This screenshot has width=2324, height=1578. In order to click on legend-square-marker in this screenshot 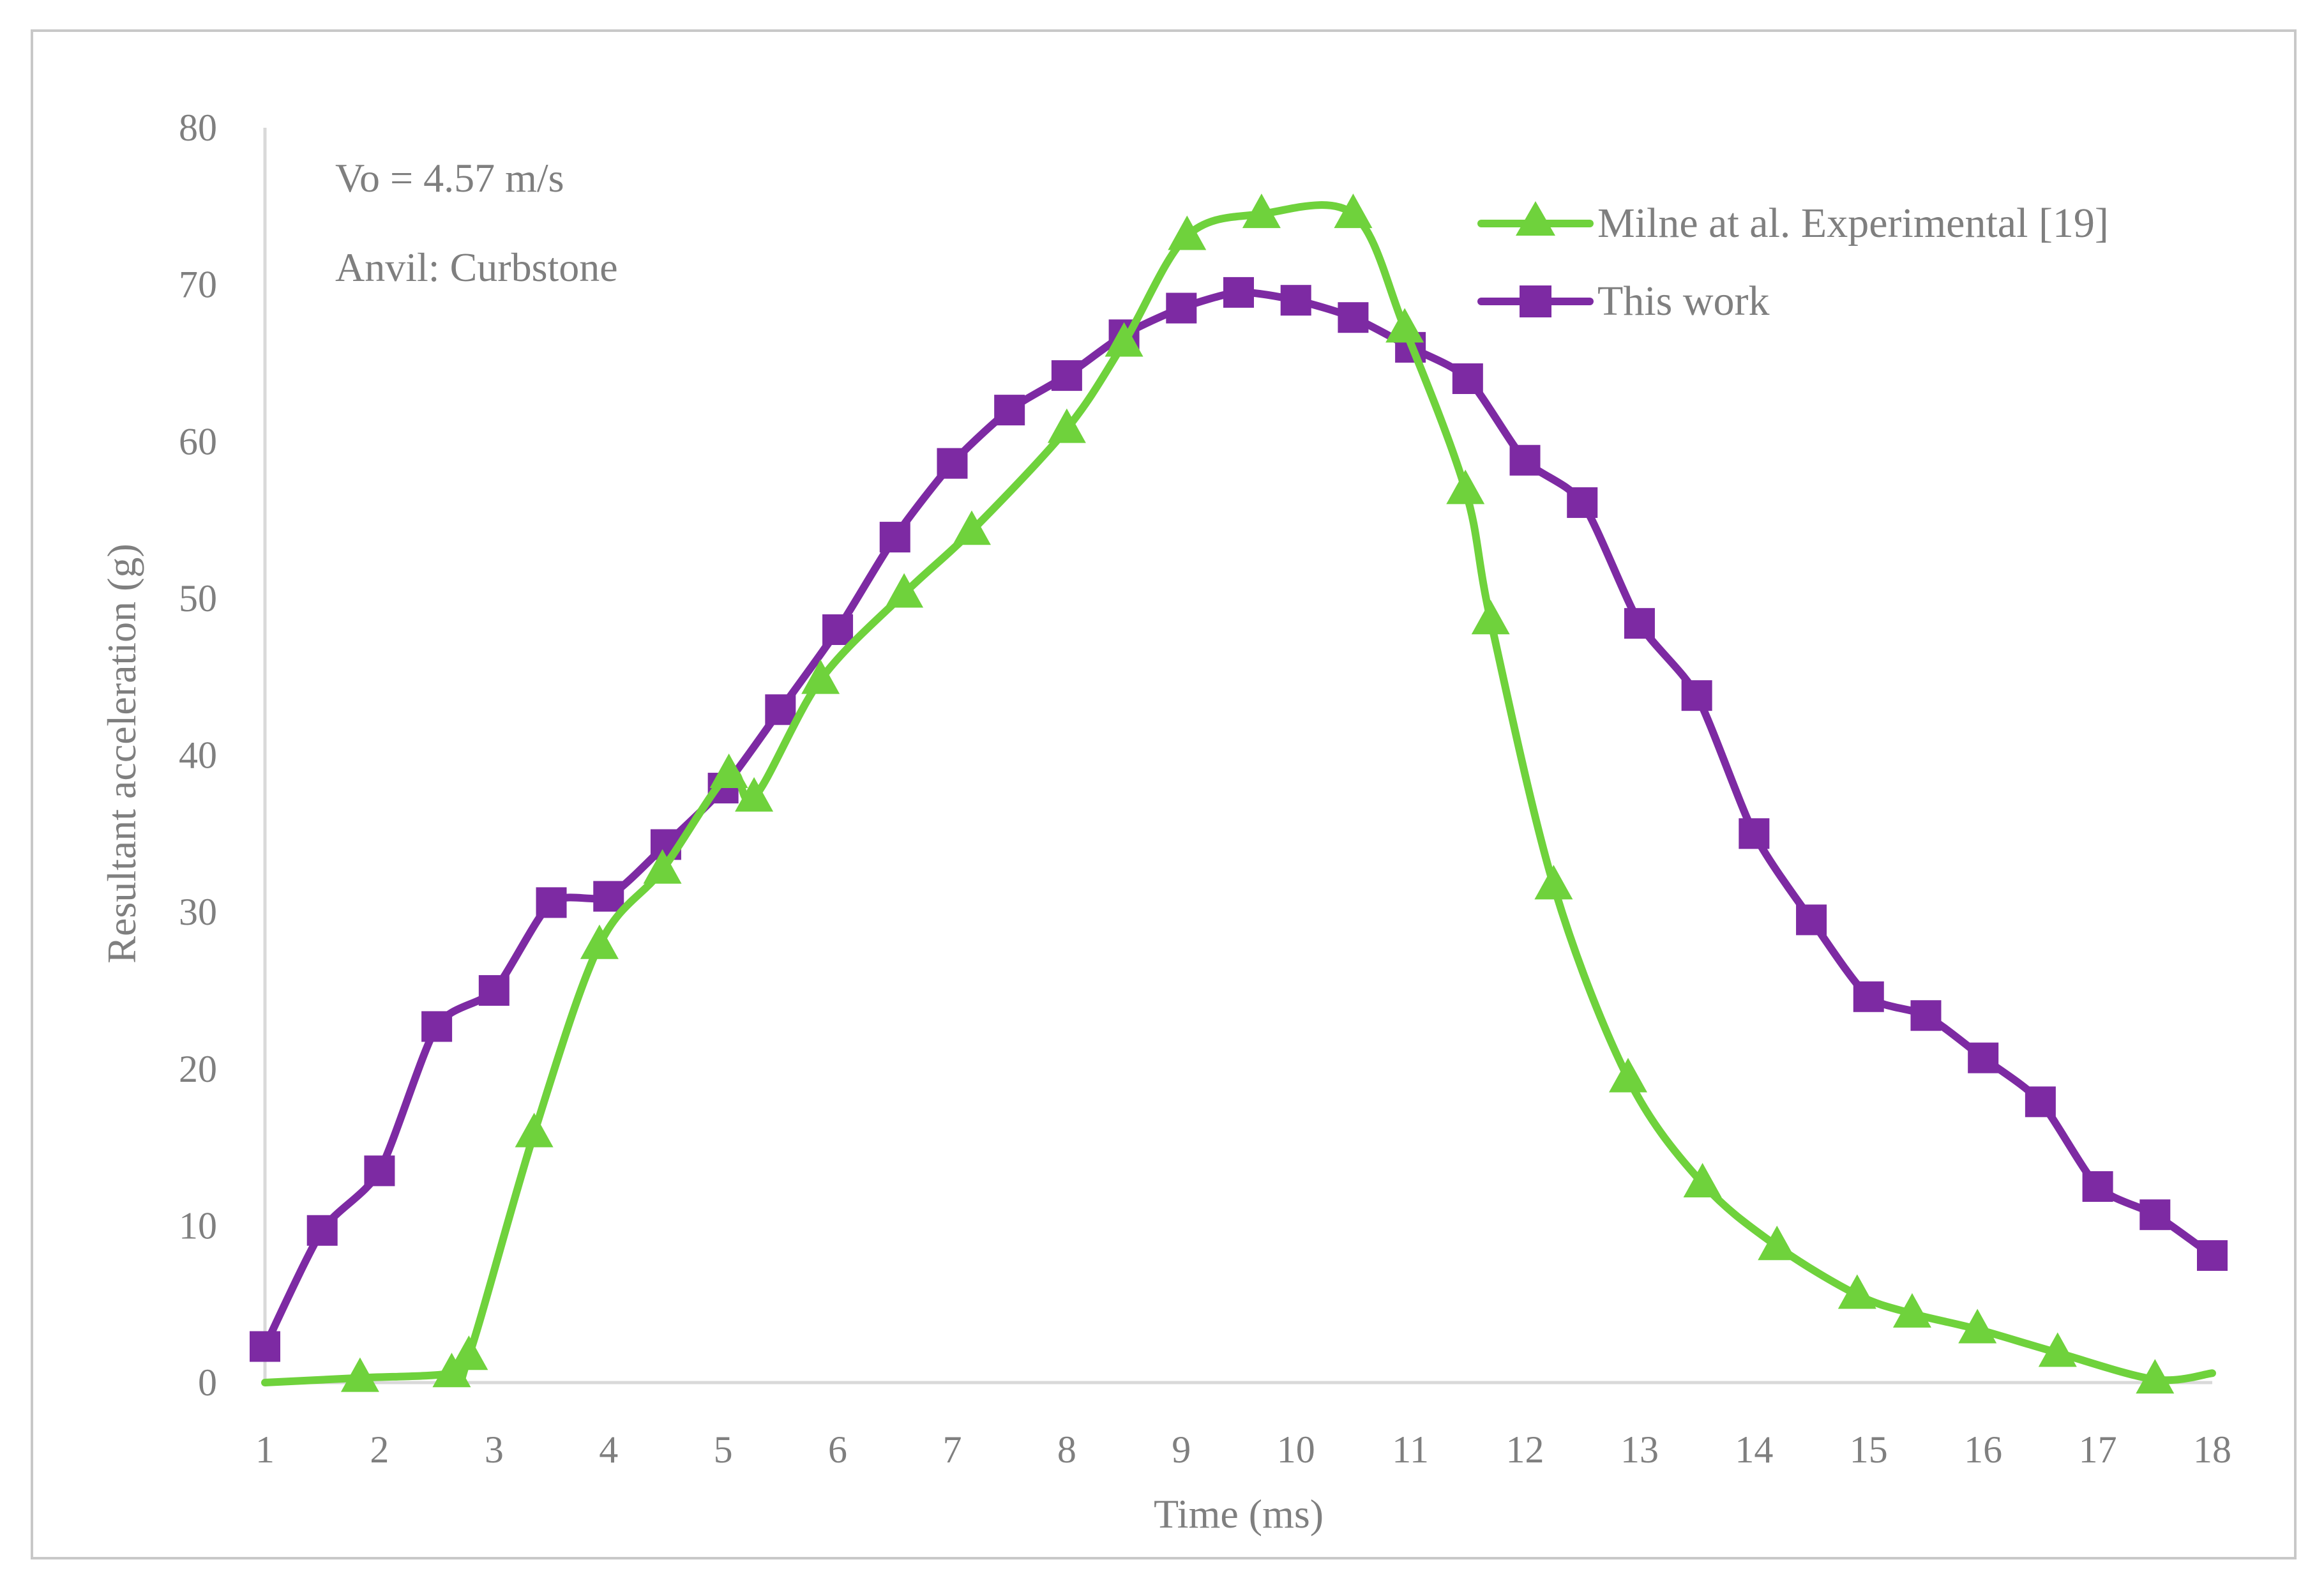, I will do `click(1535, 301)`.